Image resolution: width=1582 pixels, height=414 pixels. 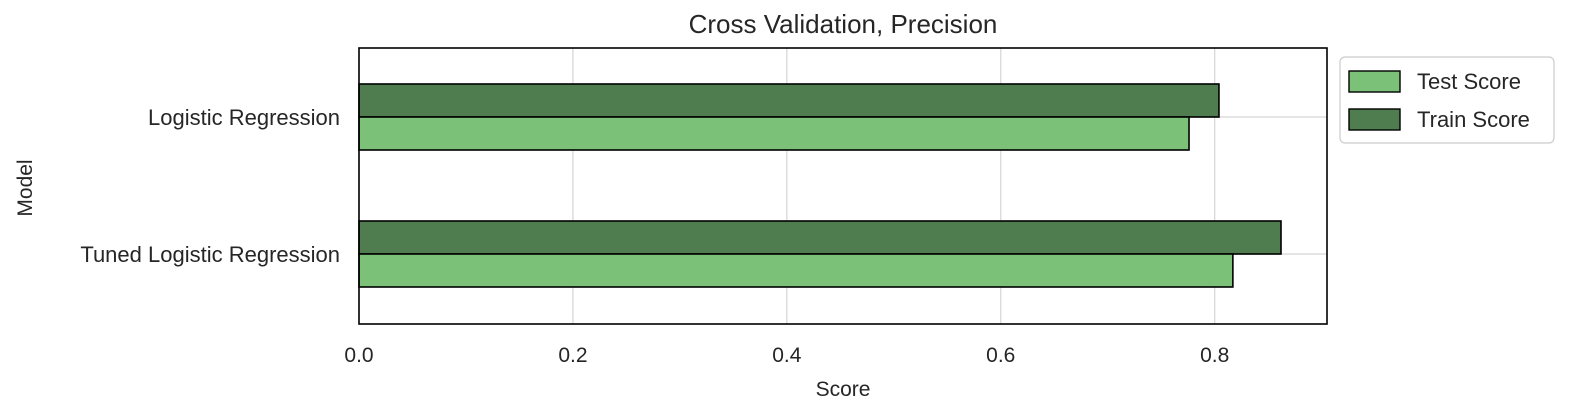 What do you see at coordinates (1473, 119) in the screenshot?
I see `legend-label: Train Score` at bounding box center [1473, 119].